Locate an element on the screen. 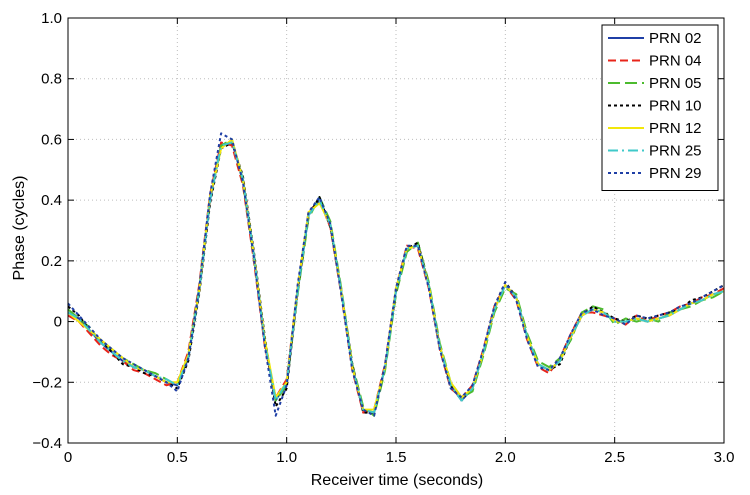 Image resolution: width=750 pixels, height=495 pixels. y-tick-label: 0.4 is located at coordinates (51, 200).